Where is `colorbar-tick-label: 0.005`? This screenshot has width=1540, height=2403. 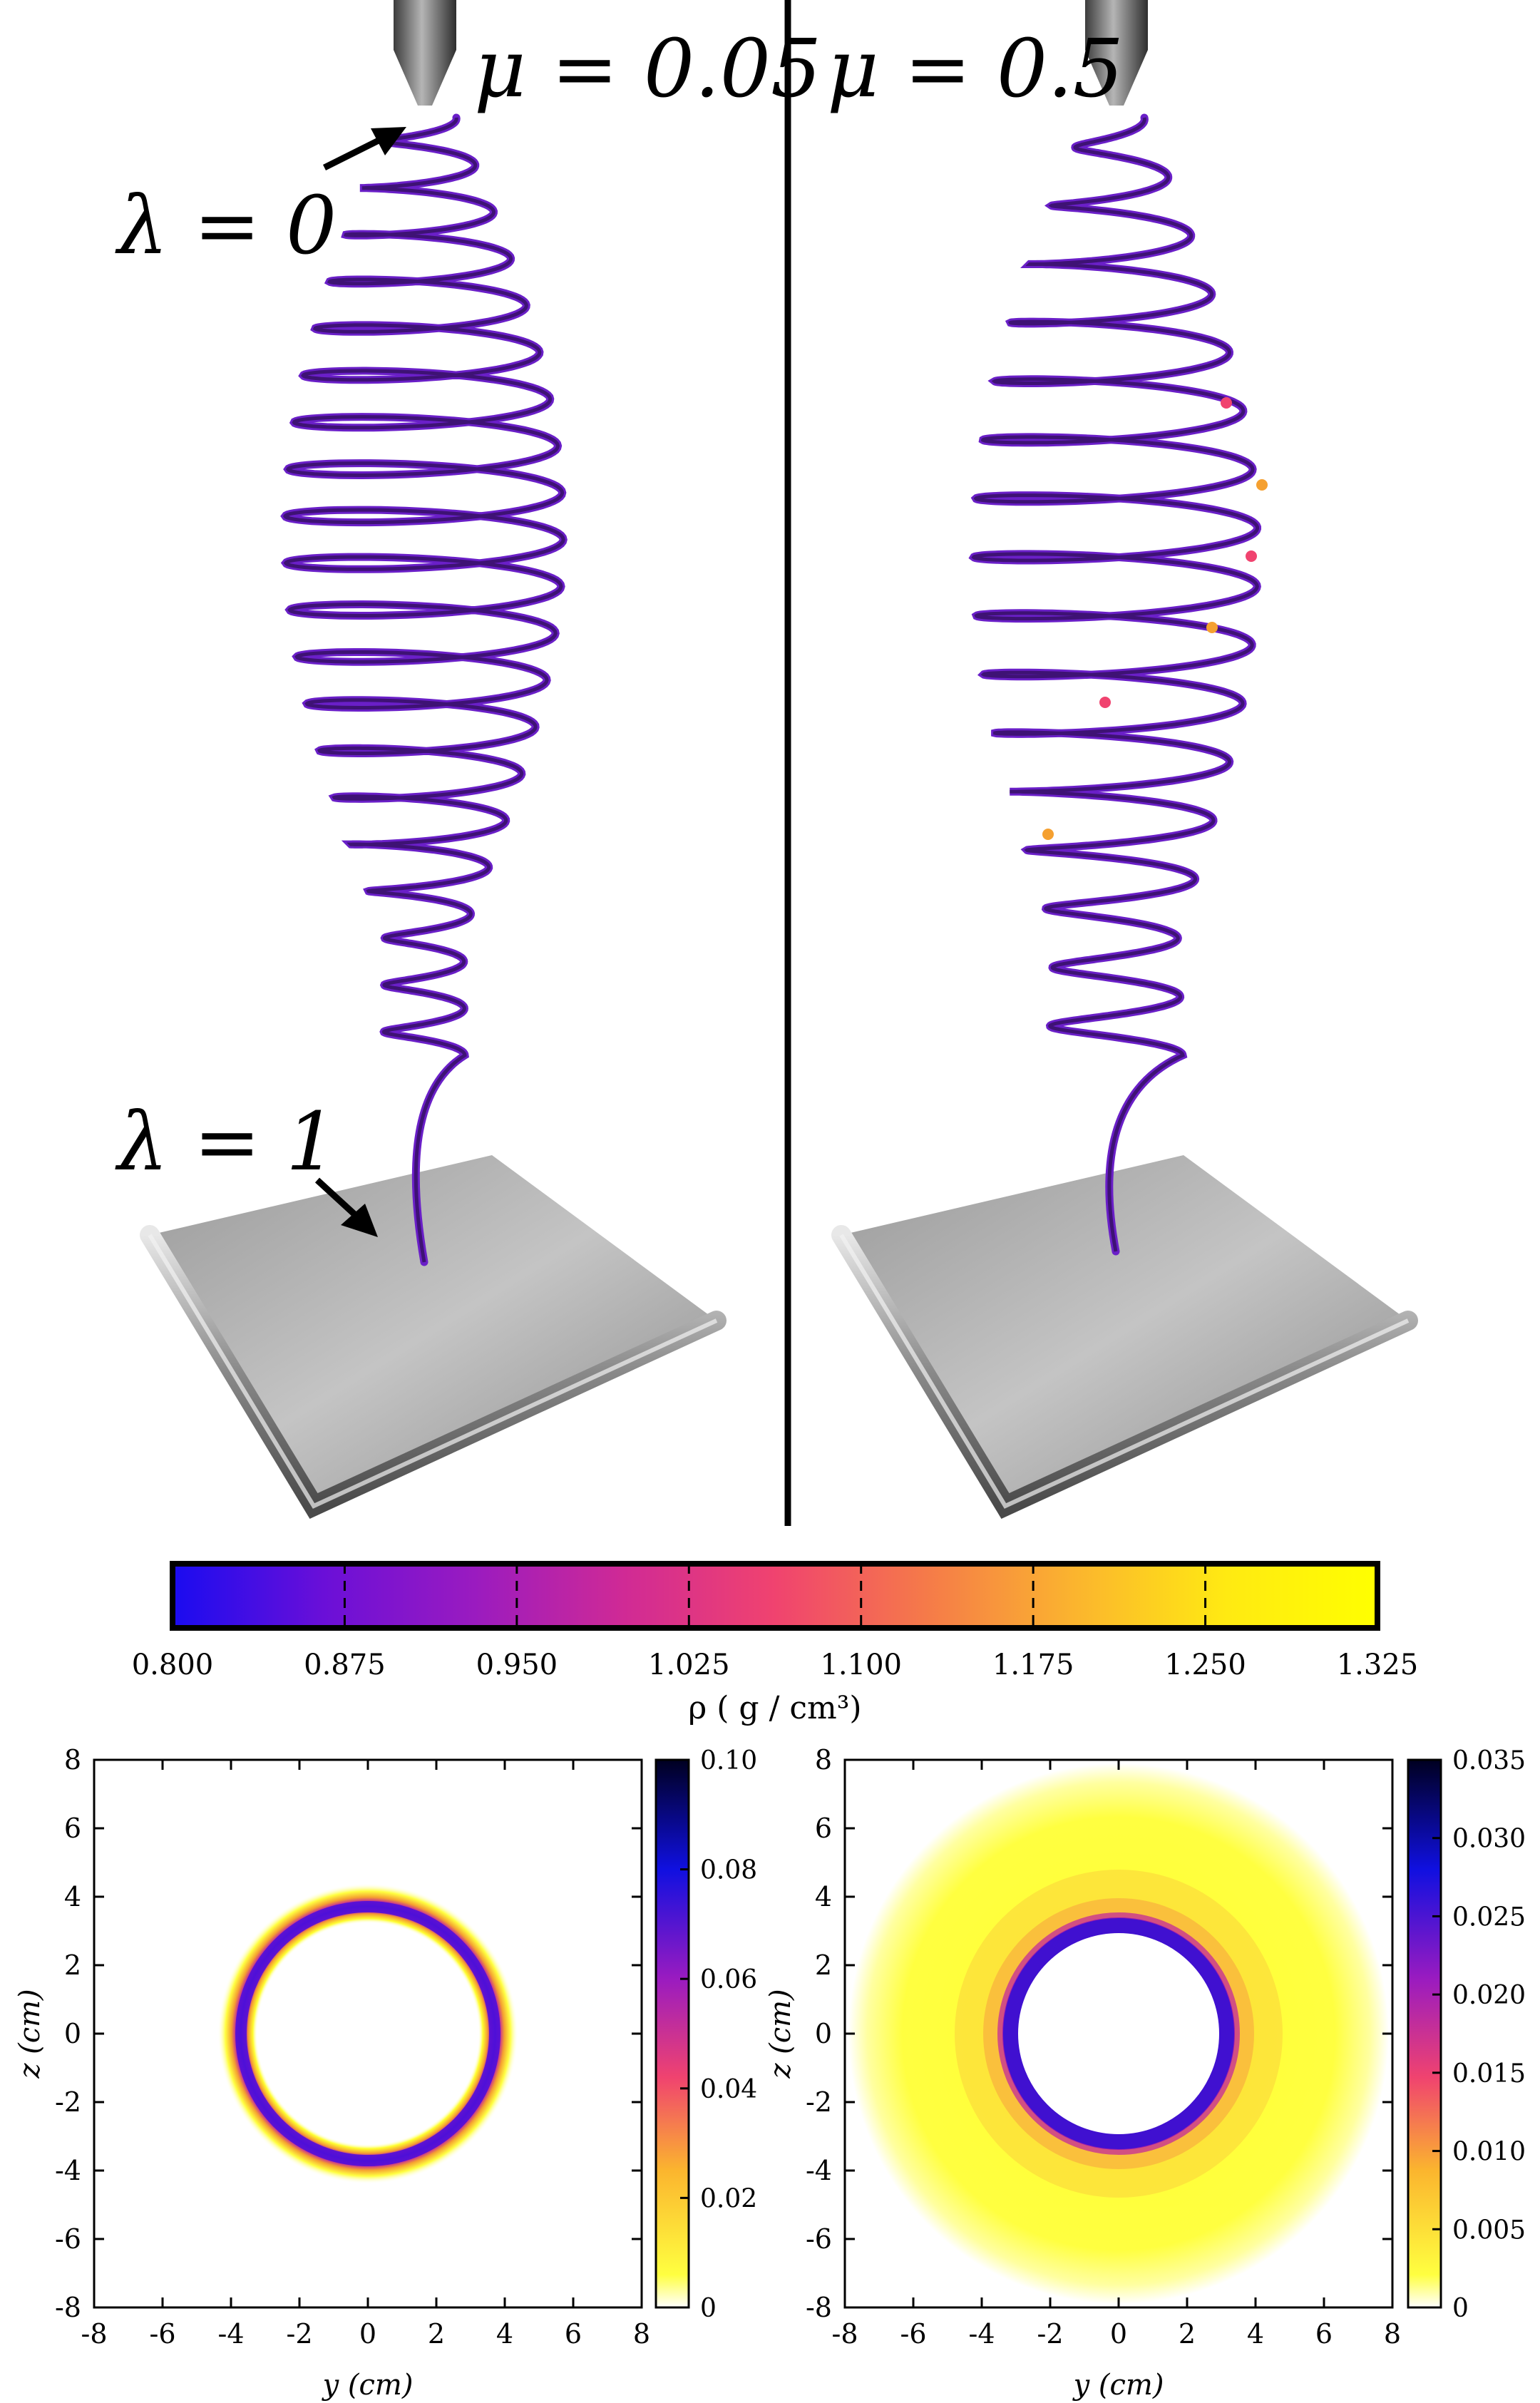
colorbar-tick-label: 0.005 is located at coordinates (1489, 2230).